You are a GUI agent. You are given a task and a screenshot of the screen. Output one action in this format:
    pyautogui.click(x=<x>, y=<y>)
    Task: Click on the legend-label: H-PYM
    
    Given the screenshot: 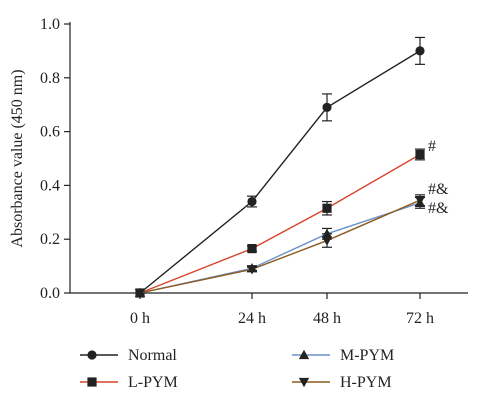 What is the action you would take?
    pyautogui.click(x=366, y=382)
    